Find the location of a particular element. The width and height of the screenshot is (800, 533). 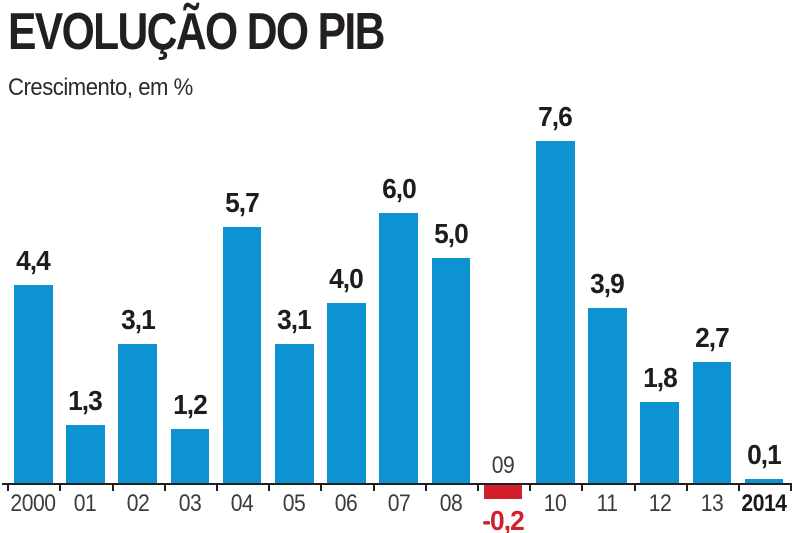

x-tick-label-05: 05 is located at coordinates (294, 503).